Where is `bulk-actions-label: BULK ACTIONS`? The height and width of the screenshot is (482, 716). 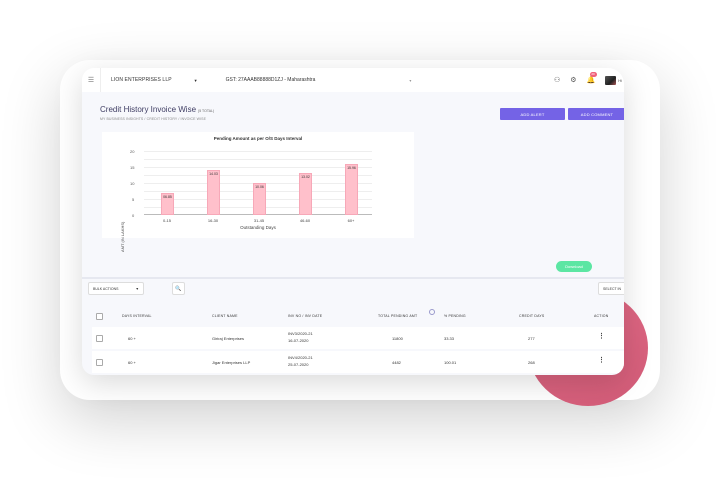 bulk-actions-label: BULK ACTIONS is located at coordinates (106, 288).